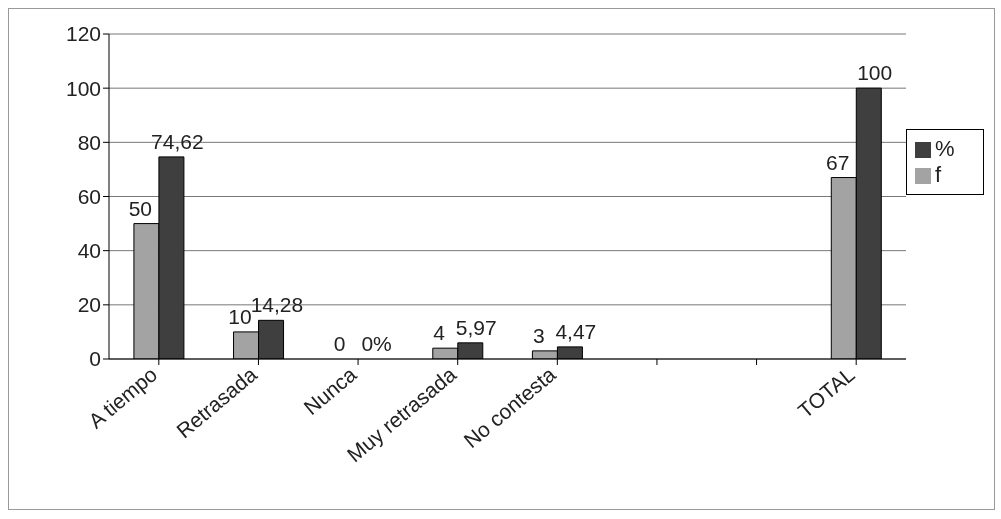 This screenshot has height=519, width=1001. Describe the element at coordinates (83, 88) in the screenshot. I see `y-tick-label: 100` at that location.